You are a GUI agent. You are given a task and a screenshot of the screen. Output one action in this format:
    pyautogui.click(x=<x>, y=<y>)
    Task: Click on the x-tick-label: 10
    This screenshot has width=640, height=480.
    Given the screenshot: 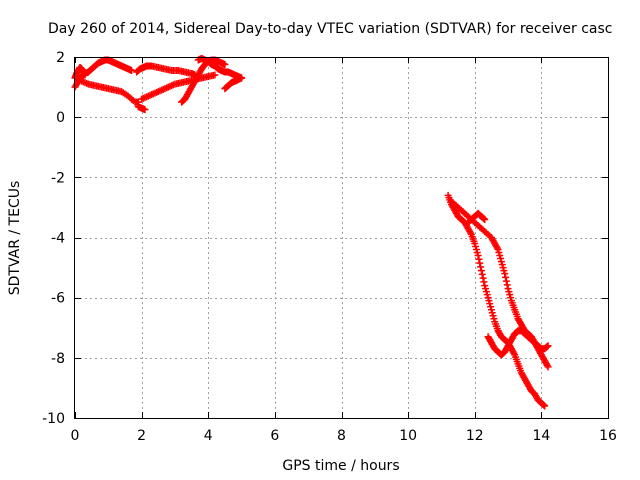 What is the action you would take?
    pyautogui.click(x=408, y=436)
    